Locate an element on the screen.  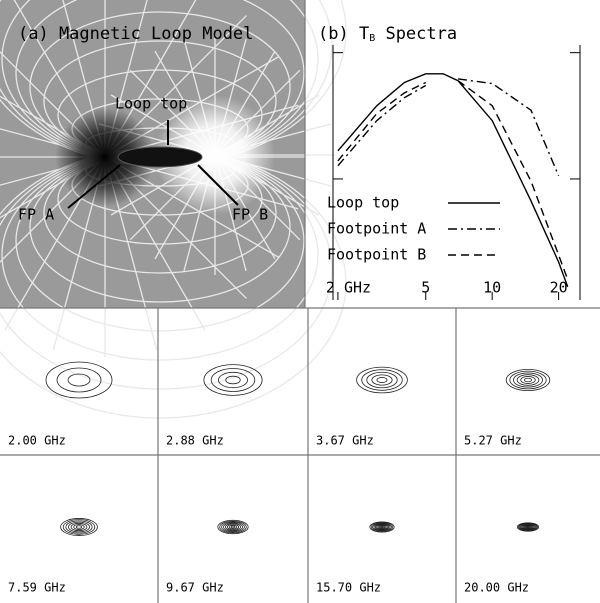
legend-label: Footpoint B is located at coordinates (376, 255).